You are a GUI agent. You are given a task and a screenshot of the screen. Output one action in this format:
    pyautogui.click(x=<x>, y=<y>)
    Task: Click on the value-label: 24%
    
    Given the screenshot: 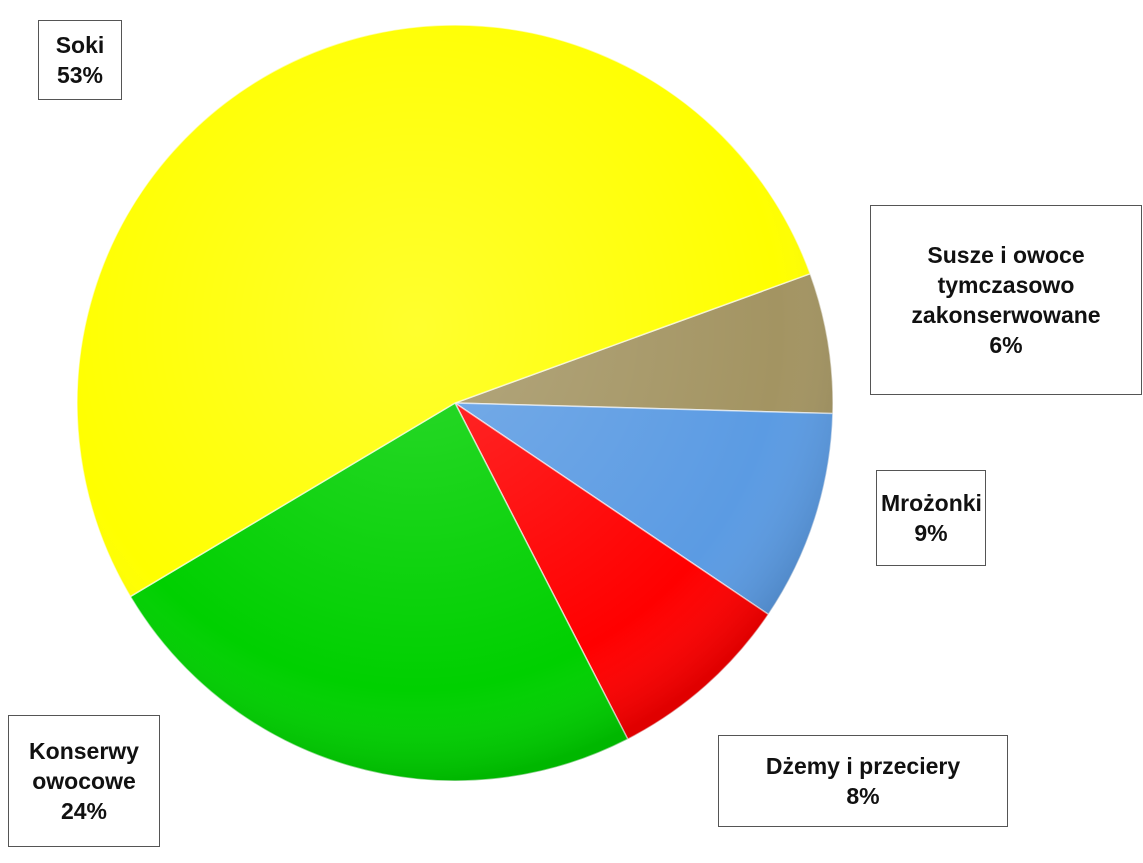 What is the action you would take?
    pyautogui.click(x=84, y=811)
    